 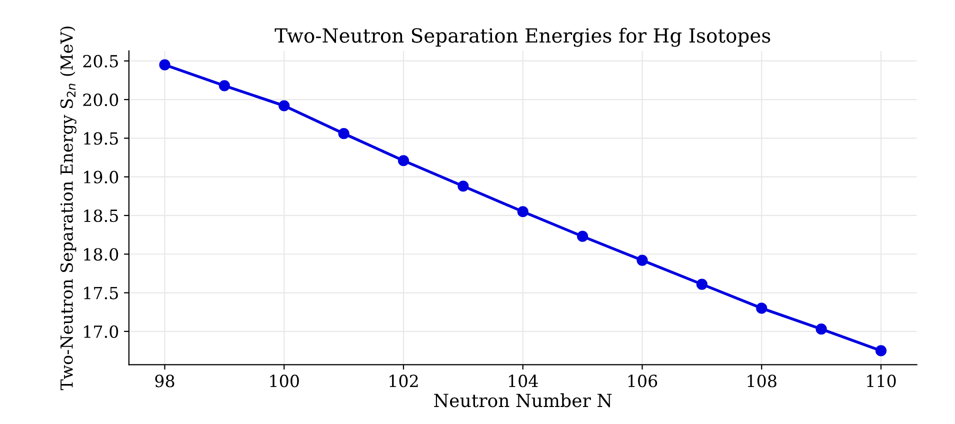 I want to click on x-tick-label: 108, so click(x=762, y=381).